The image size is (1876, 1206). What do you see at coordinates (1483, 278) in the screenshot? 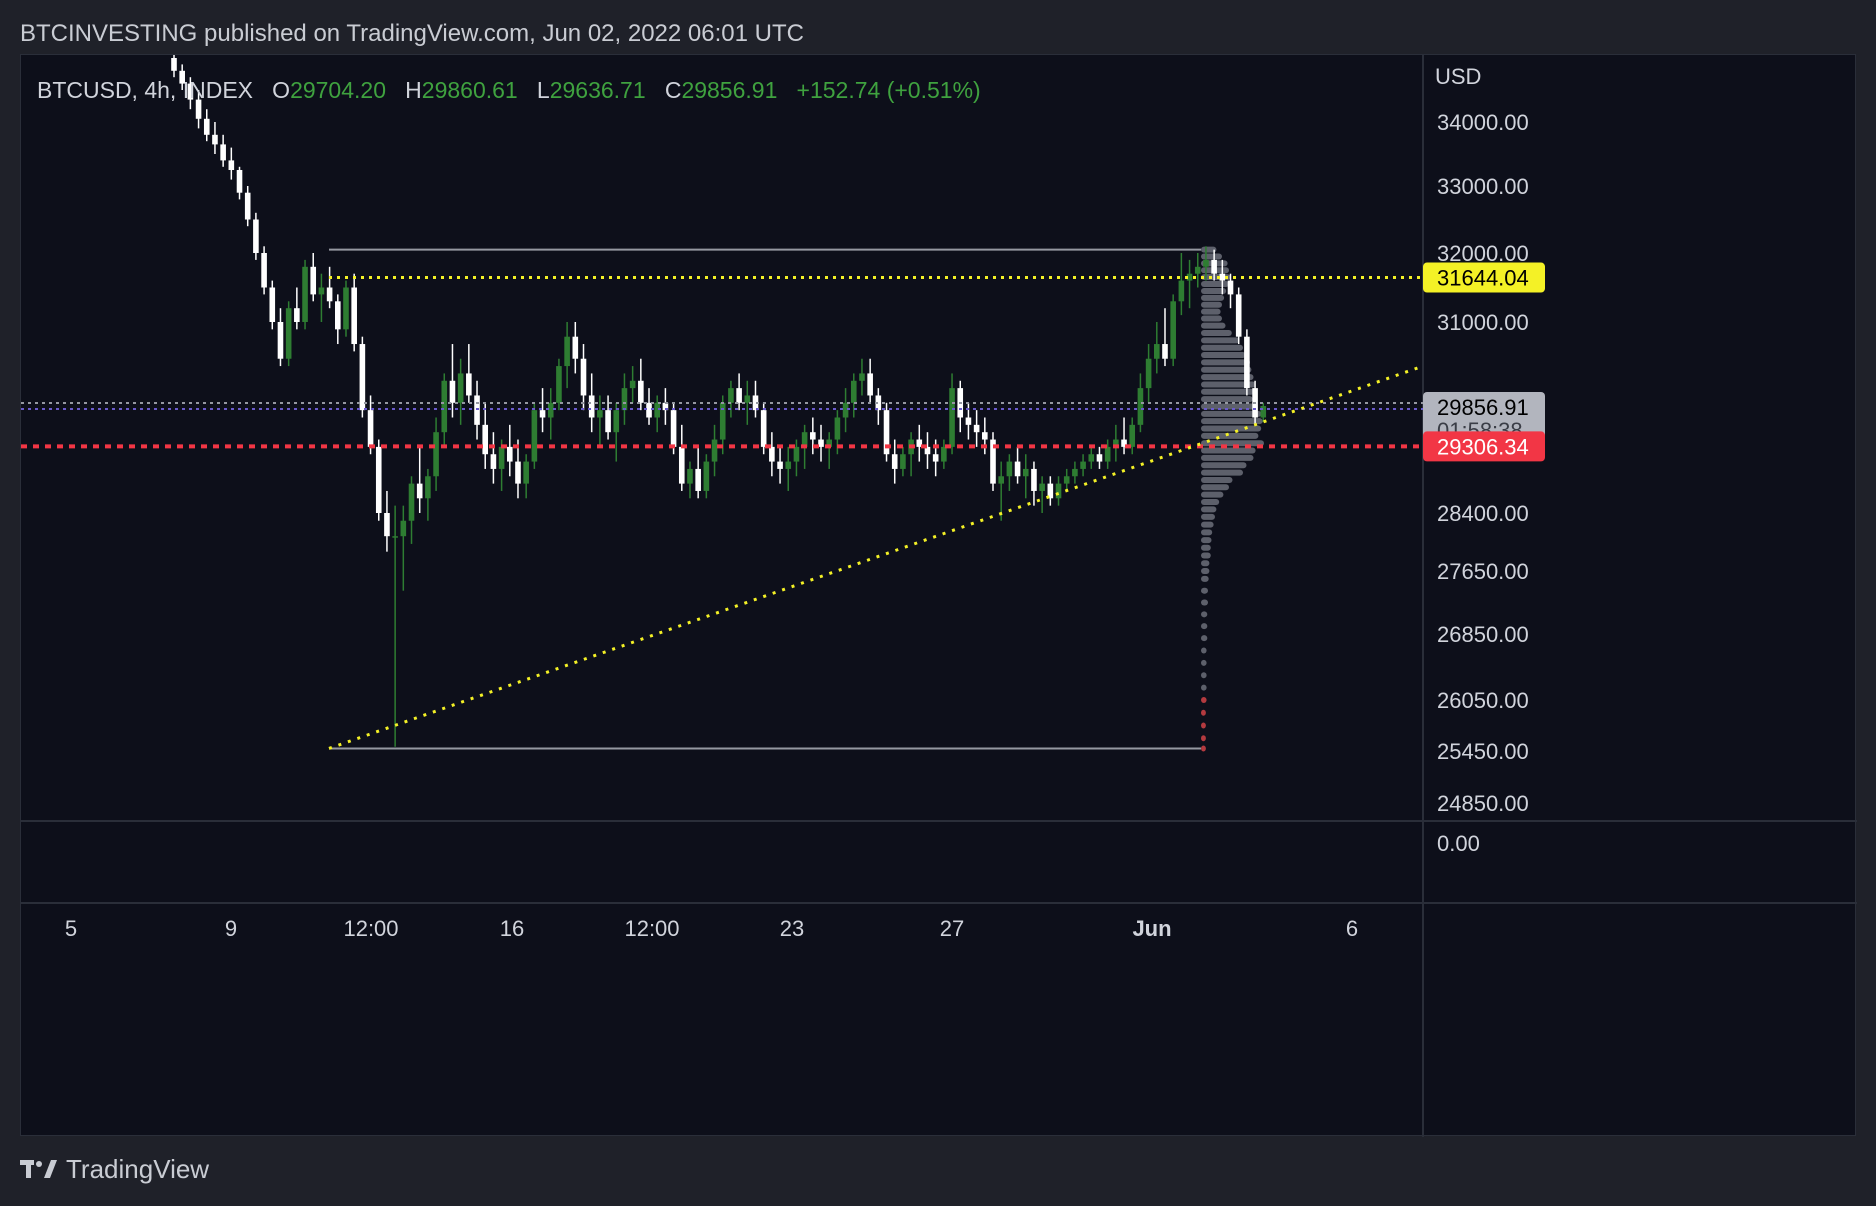
I see `resistance-price-badge: 31644.04` at bounding box center [1483, 278].